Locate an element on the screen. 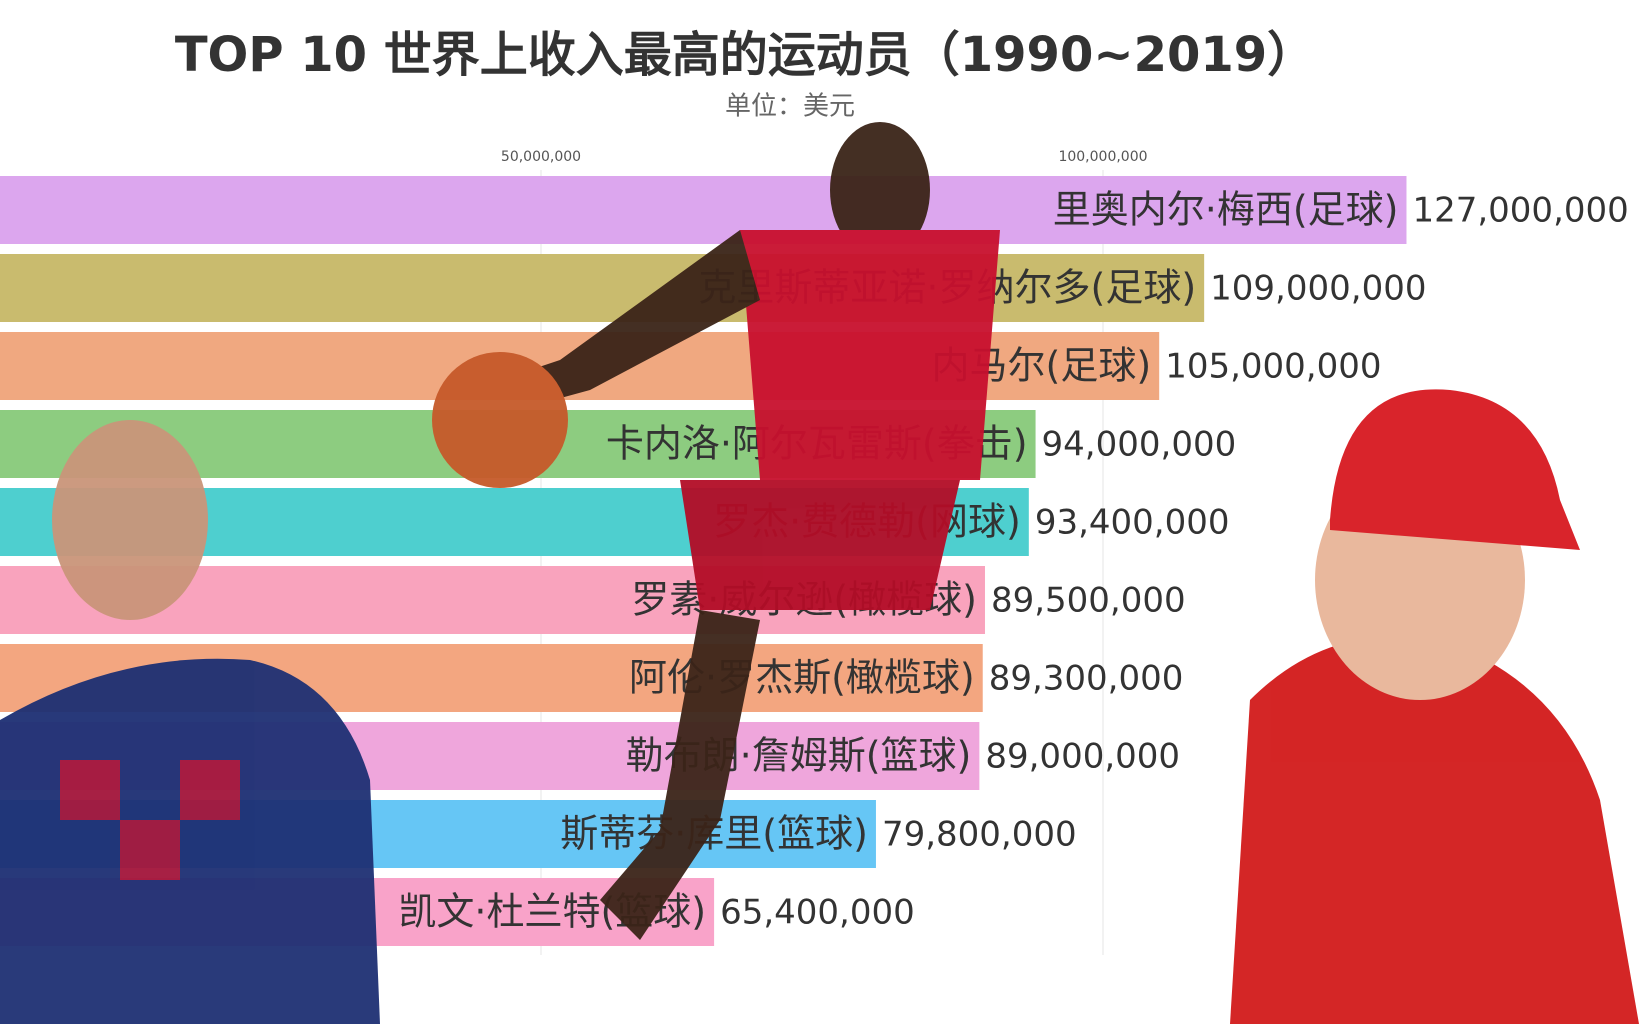 Image resolution: width=1639 pixels, height=1024 pixels. chart-title: TOP 10 世界上收入最高的运动员（1990~2019） is located at coordinates (745, 55).